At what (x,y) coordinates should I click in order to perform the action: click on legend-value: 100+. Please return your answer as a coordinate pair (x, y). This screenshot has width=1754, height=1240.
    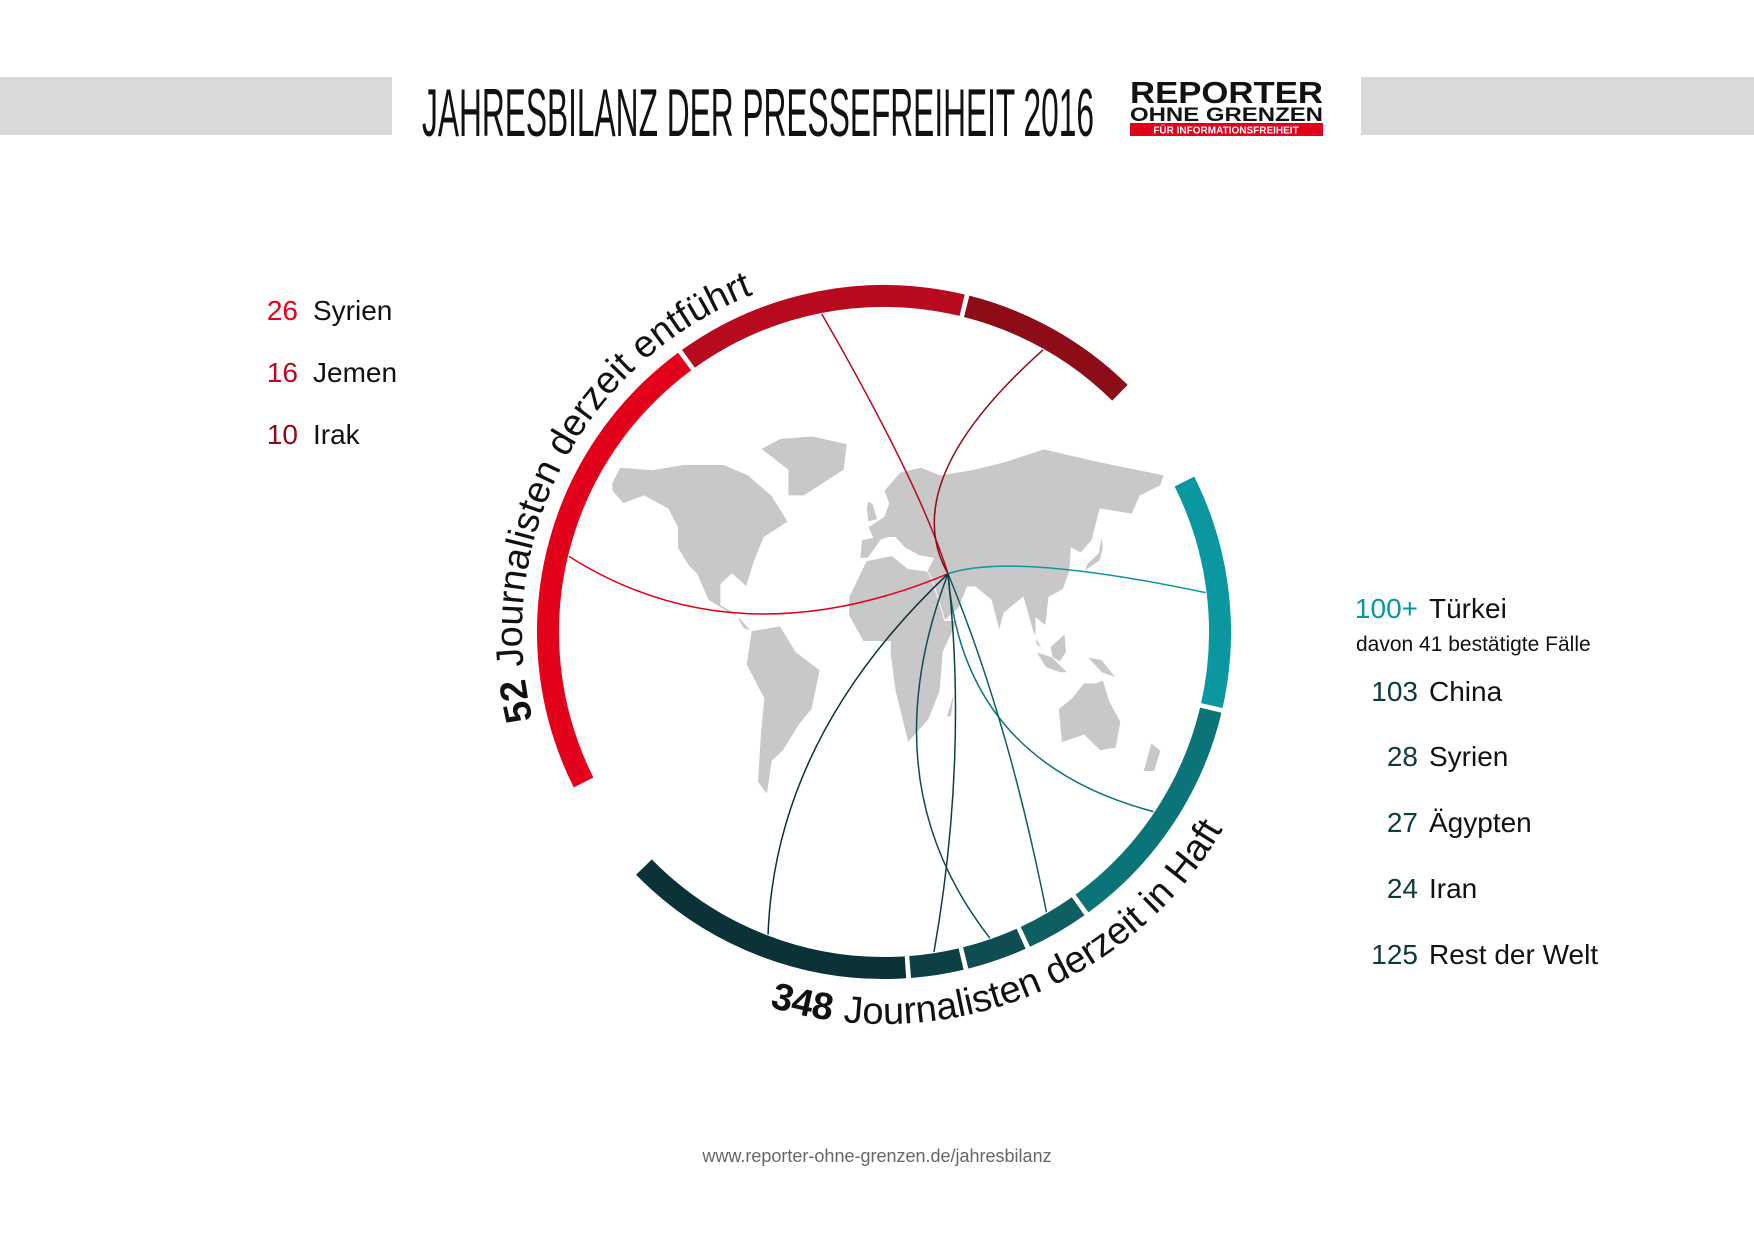
    Looking at the image, I should click on (1386, 608).